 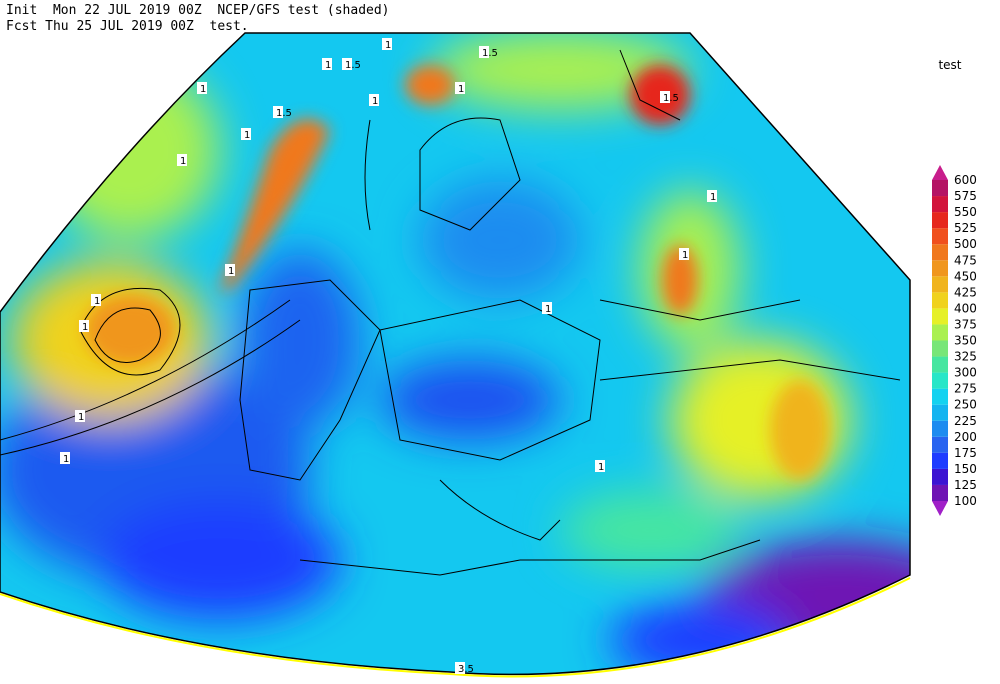 What do you see at coordinates (965, 228) in the screenshot?
I see `colorbar-label: 525` at bounding box center [965, 228].